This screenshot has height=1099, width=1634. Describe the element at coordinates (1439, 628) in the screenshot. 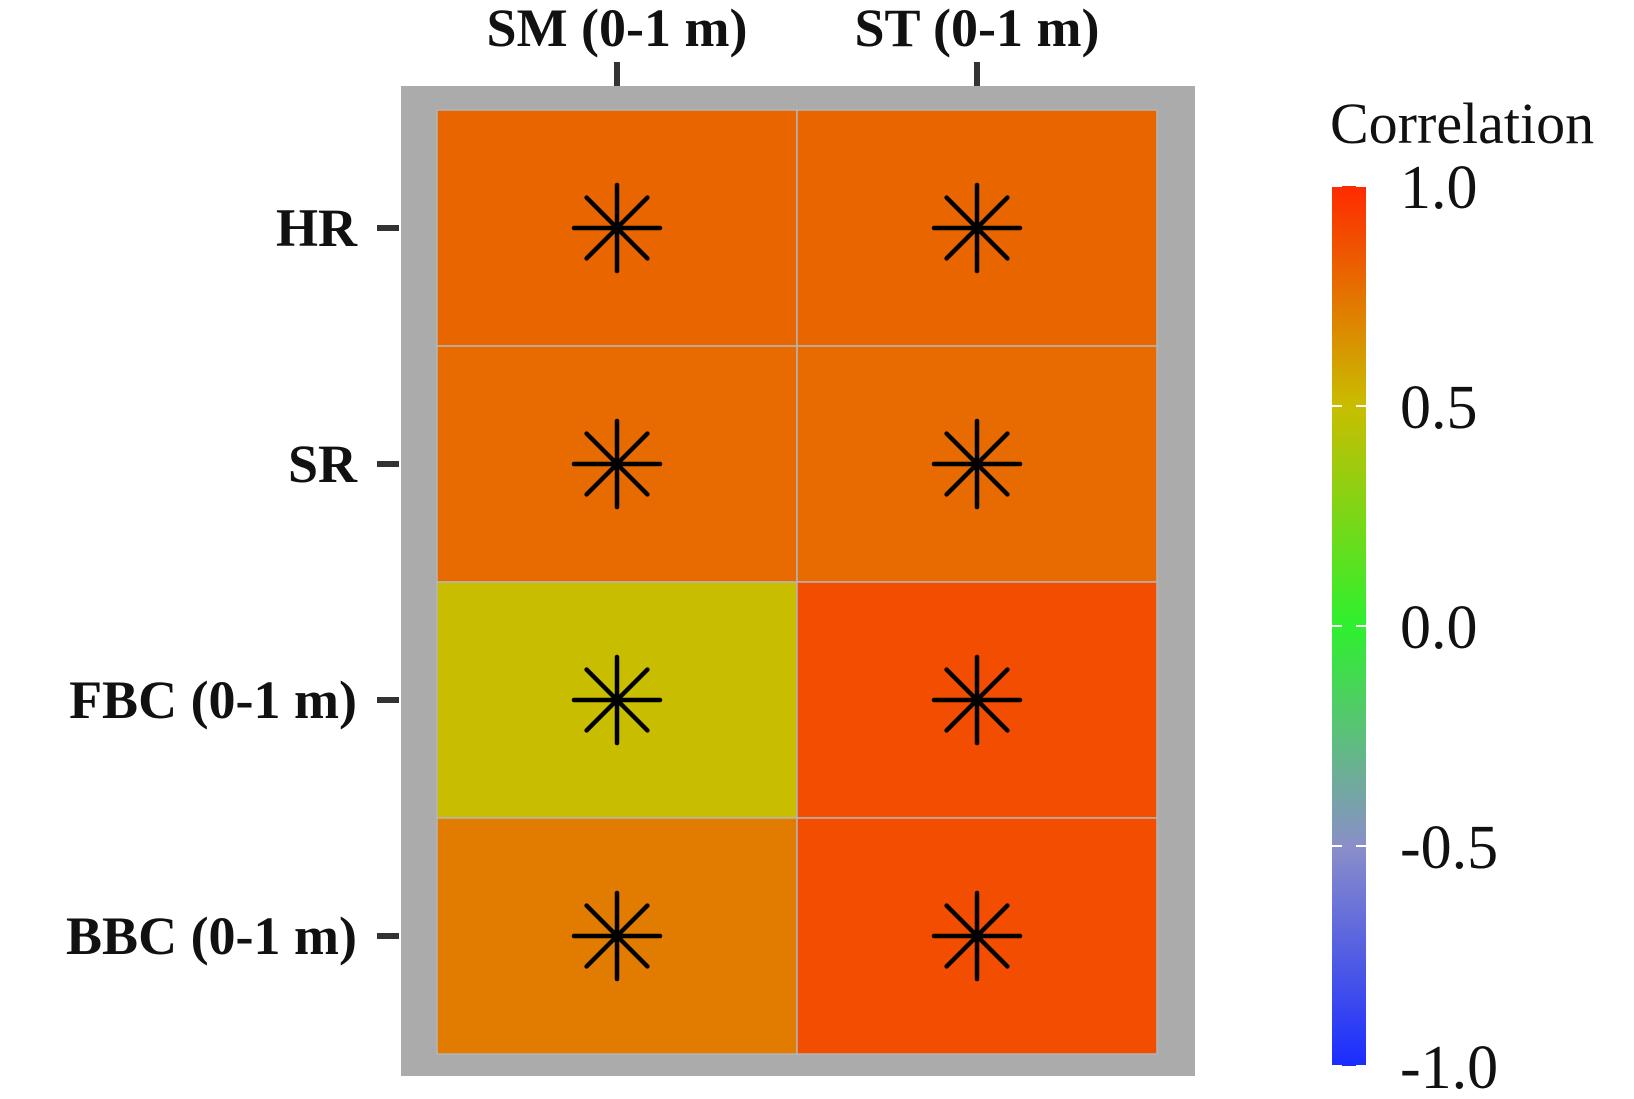

I see `legend-tick-label: 0.0` at that location.